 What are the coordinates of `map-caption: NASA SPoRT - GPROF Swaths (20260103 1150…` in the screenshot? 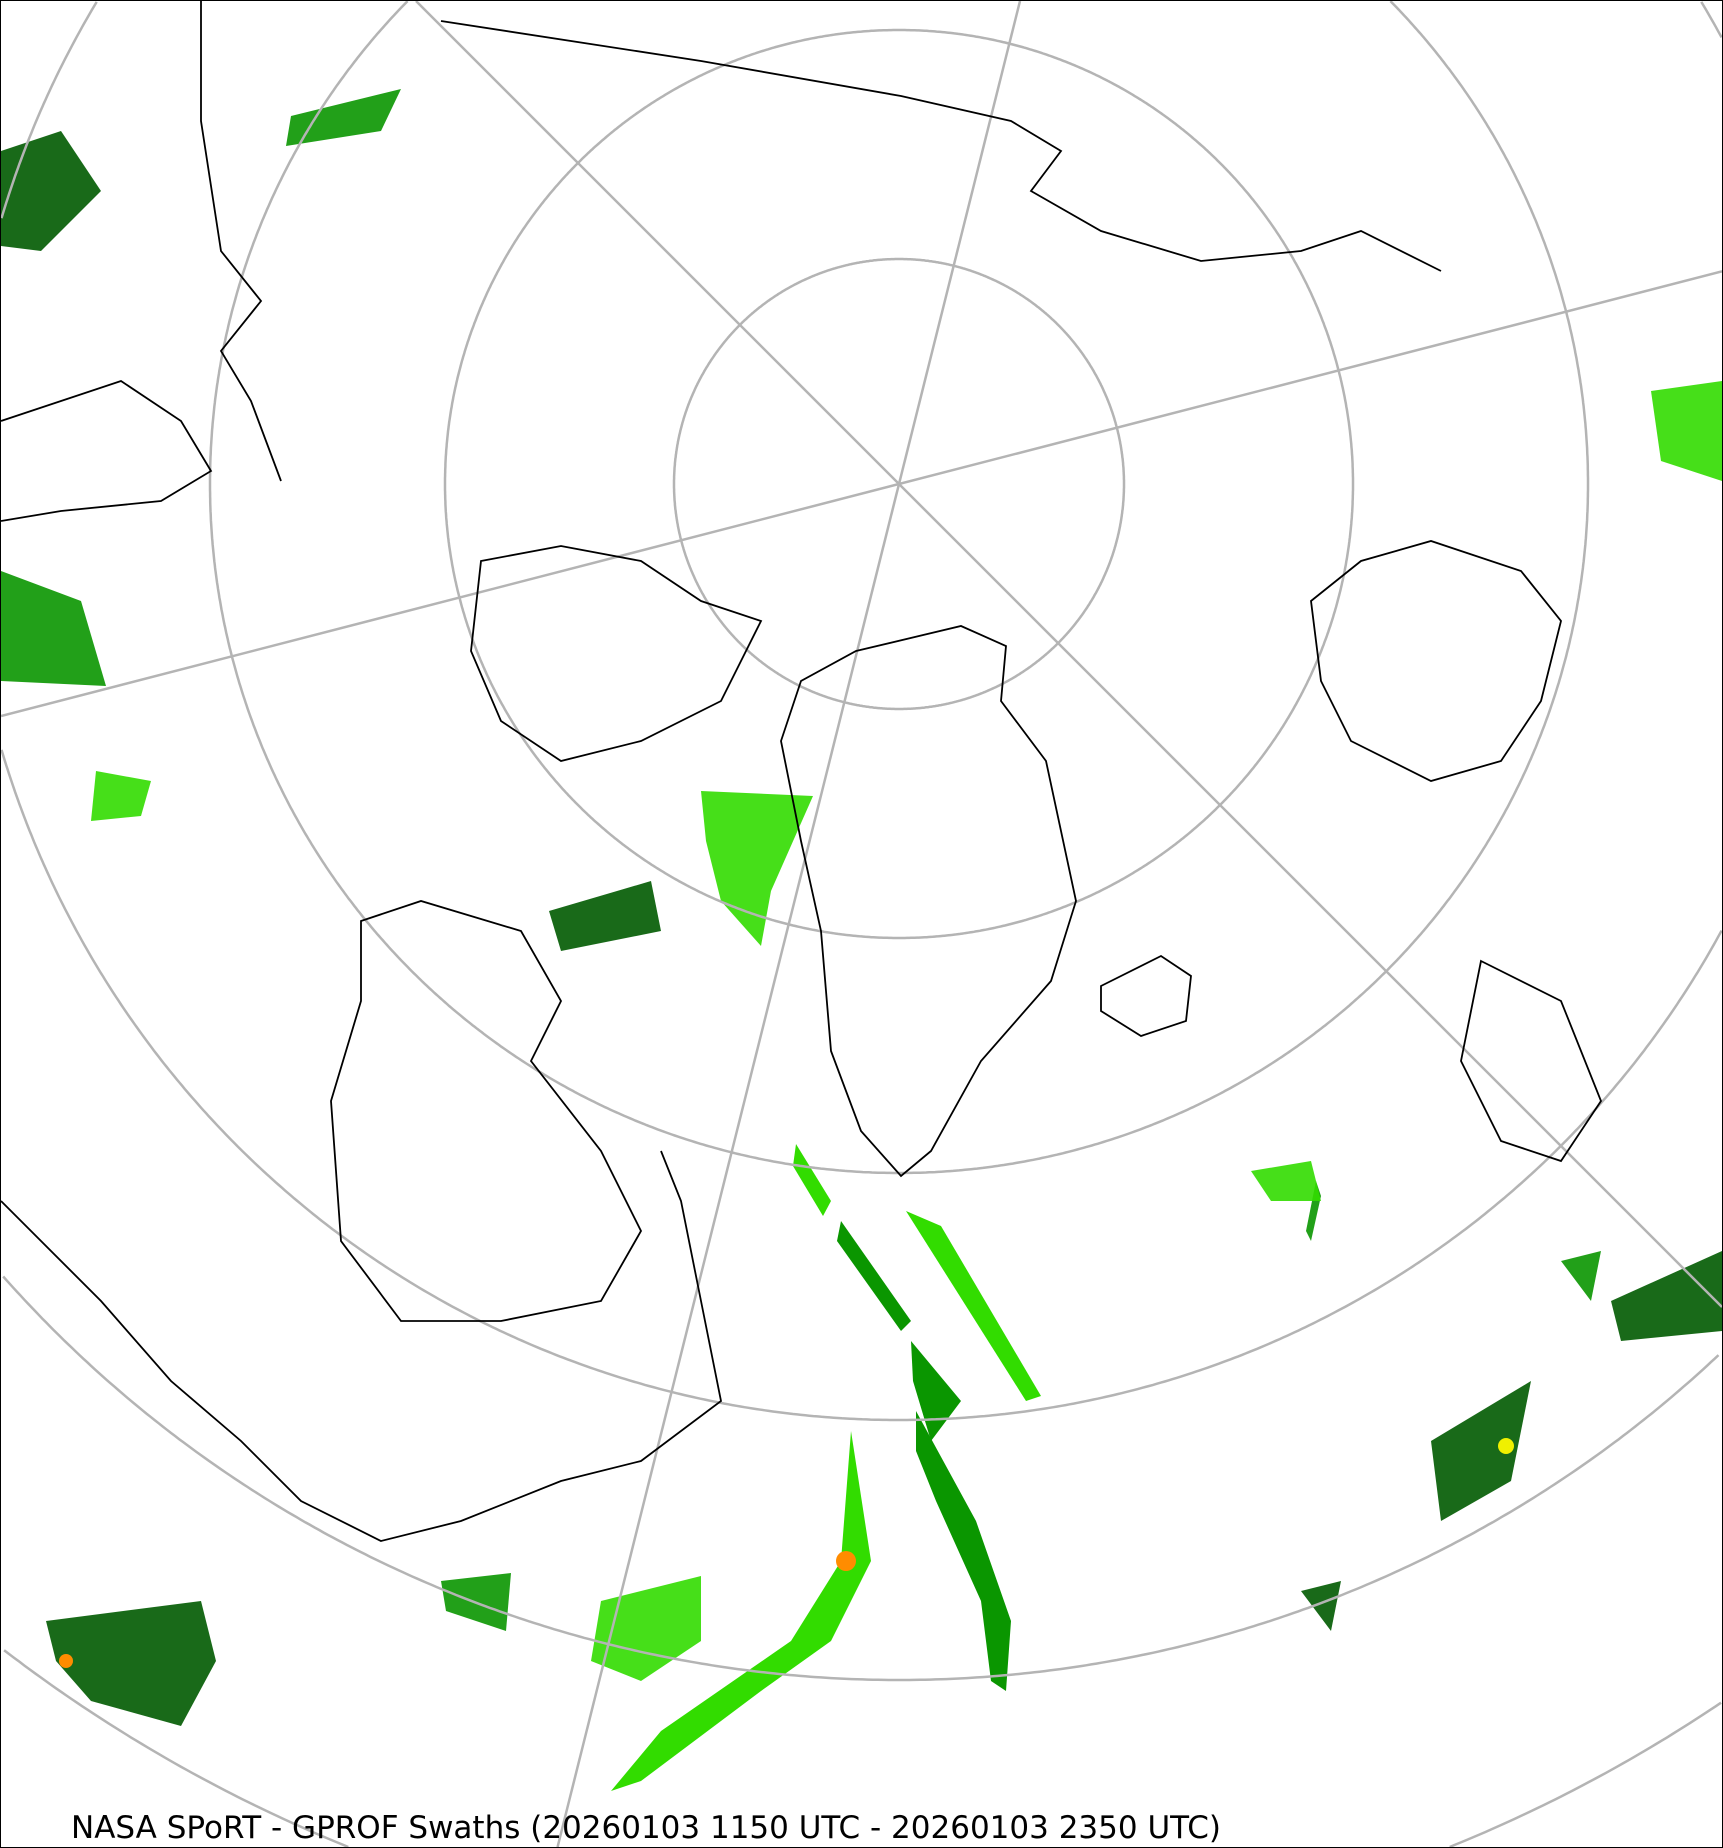 It's located at (646, 1828).